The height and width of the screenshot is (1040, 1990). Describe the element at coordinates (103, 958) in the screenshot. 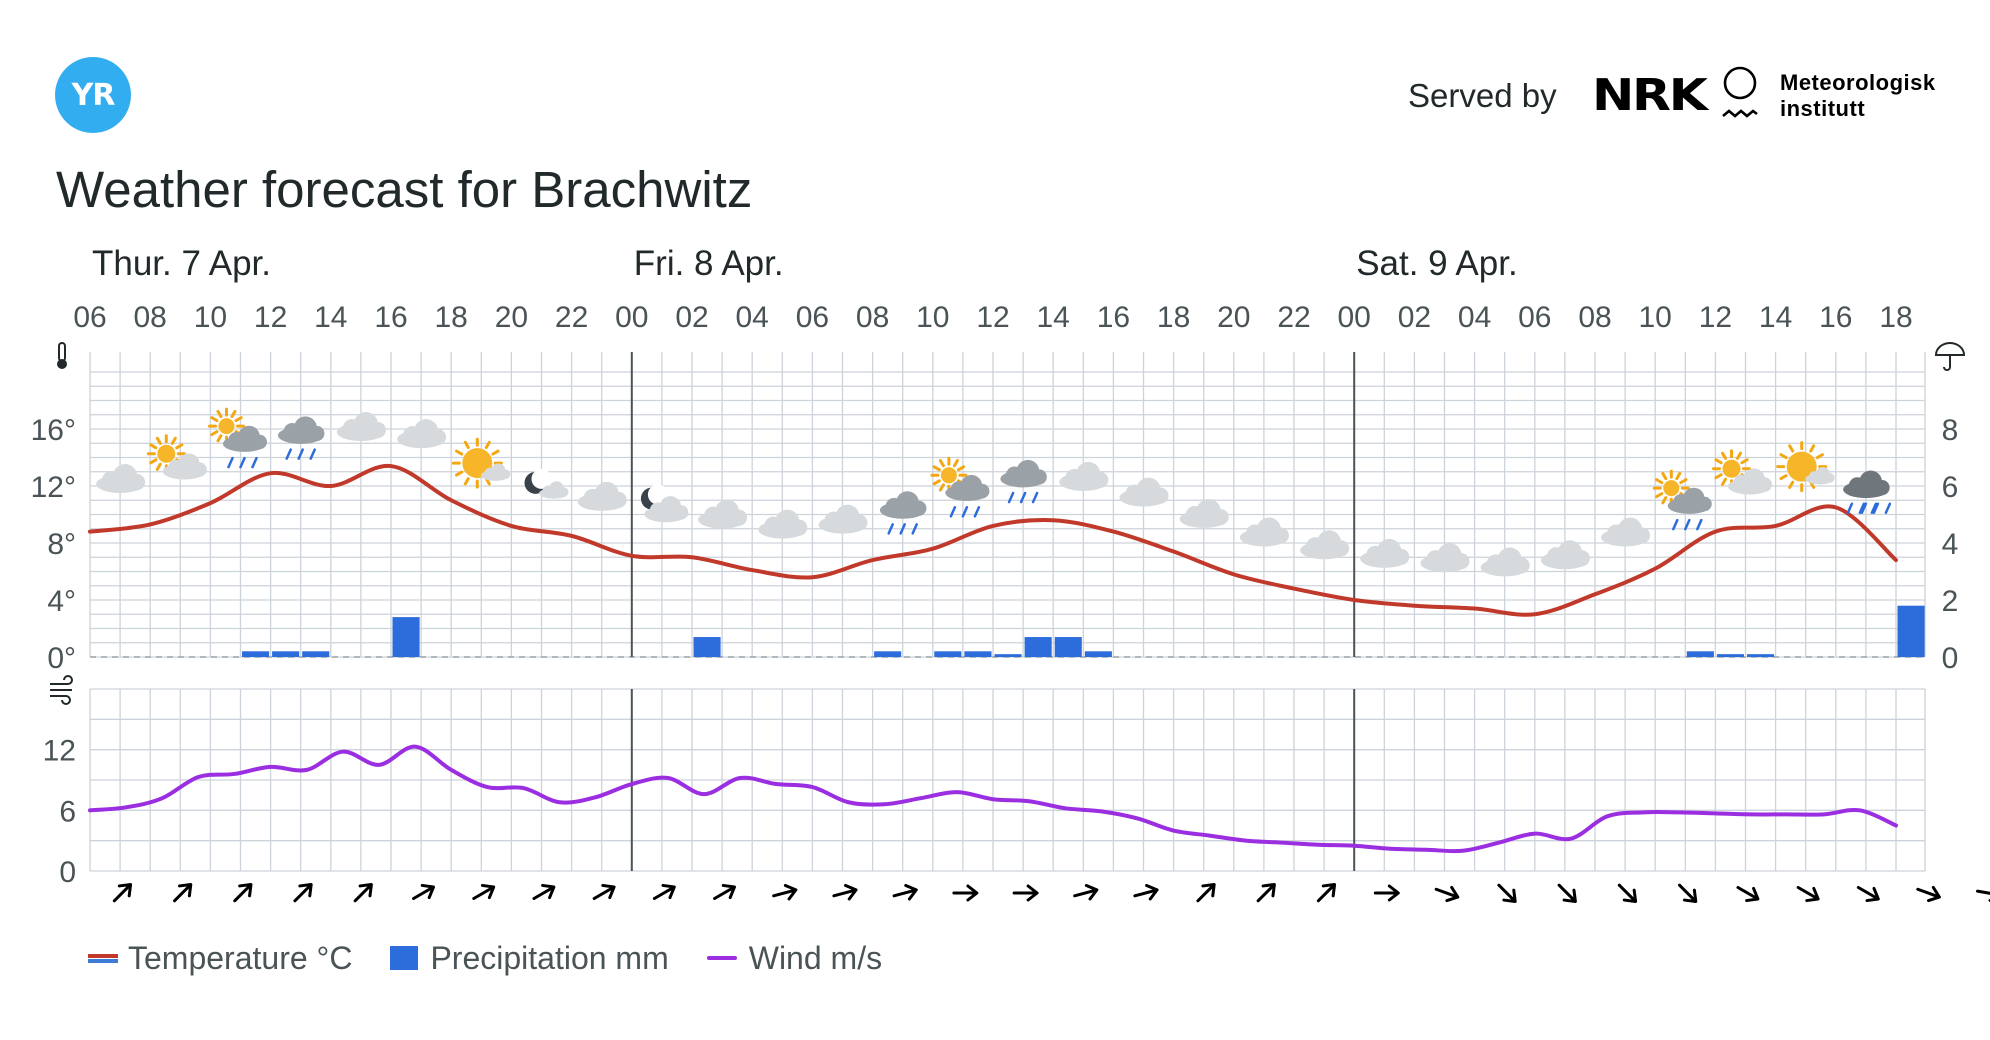

I see `temperature-swatch` at that location.